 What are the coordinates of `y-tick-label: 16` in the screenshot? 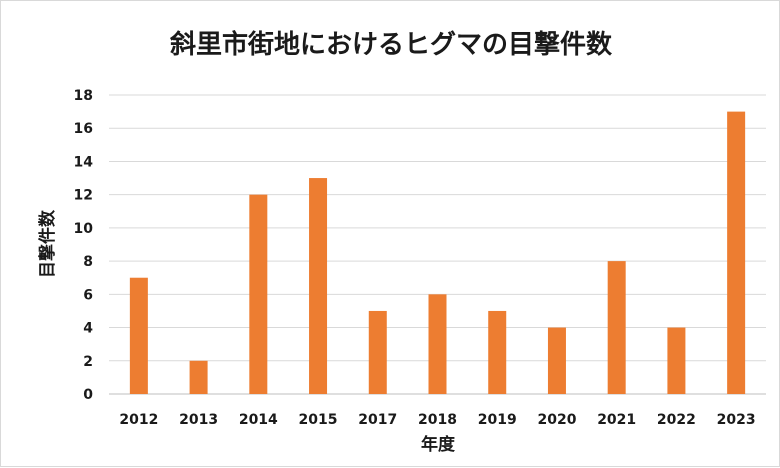 It's located at (83, 129).